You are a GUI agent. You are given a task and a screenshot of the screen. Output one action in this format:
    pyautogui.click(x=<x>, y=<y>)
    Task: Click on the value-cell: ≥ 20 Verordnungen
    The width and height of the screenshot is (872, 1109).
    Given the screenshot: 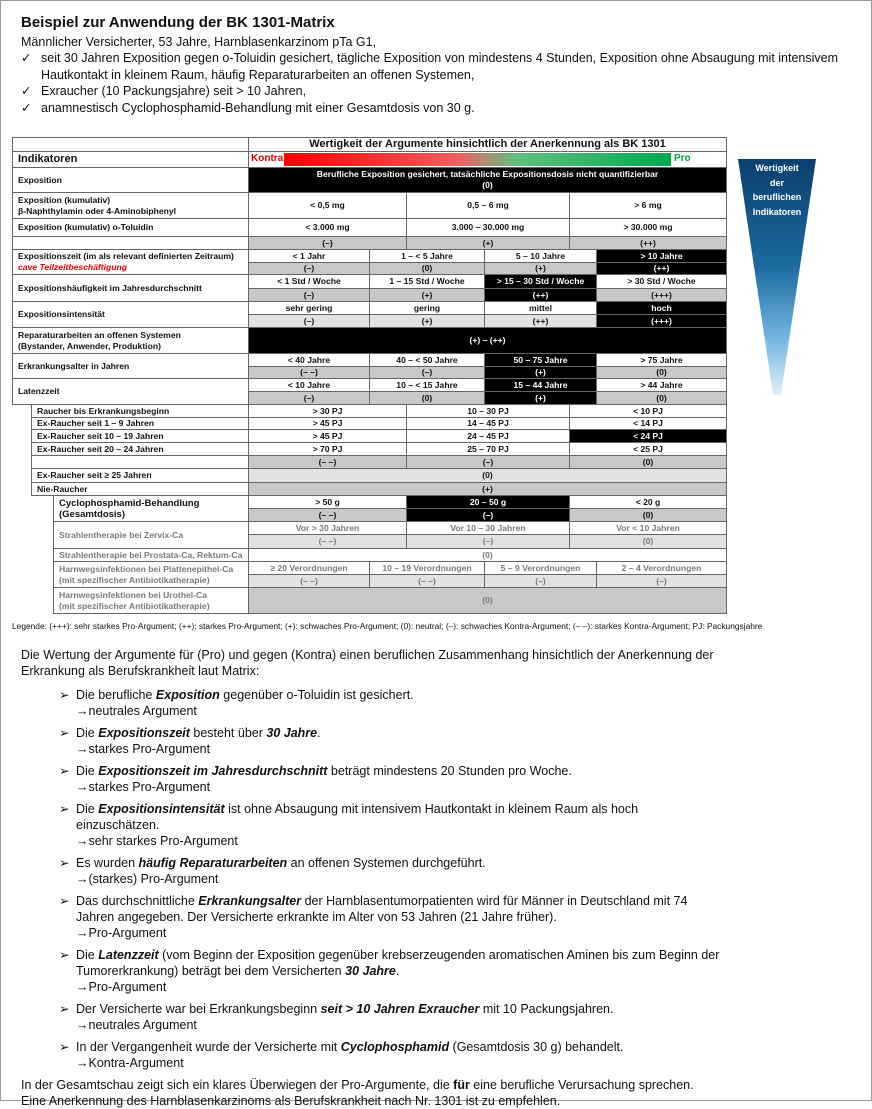 What is the action you would take?
    pyautogui.click(x=309, y=568)
    